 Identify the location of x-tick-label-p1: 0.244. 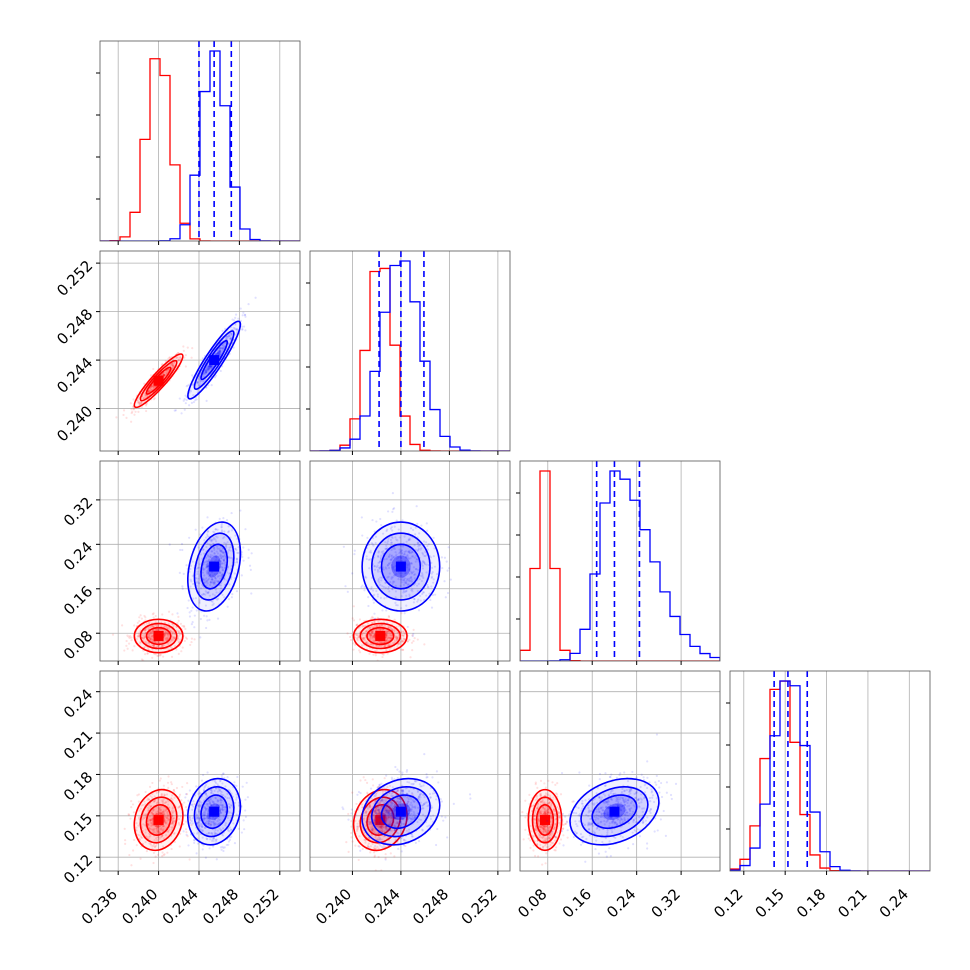
(382, 906).